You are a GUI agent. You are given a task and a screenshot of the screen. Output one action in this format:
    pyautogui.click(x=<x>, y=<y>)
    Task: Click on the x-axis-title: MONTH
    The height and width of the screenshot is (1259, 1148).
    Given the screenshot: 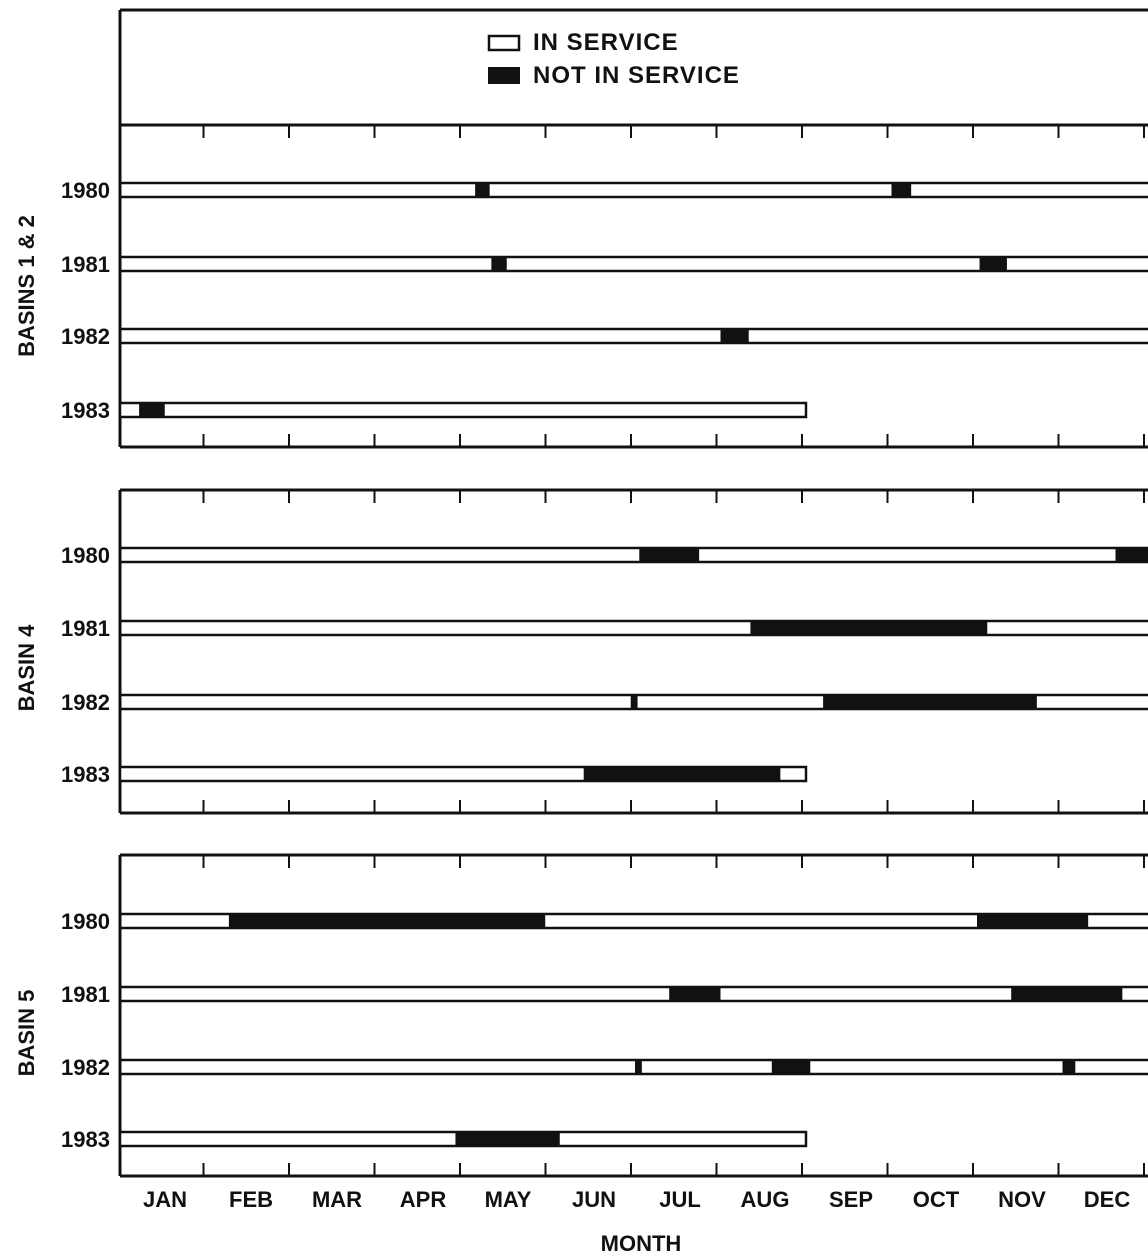 What is the action you would take?
    pyautogui.click(x=641, y=1243)
    